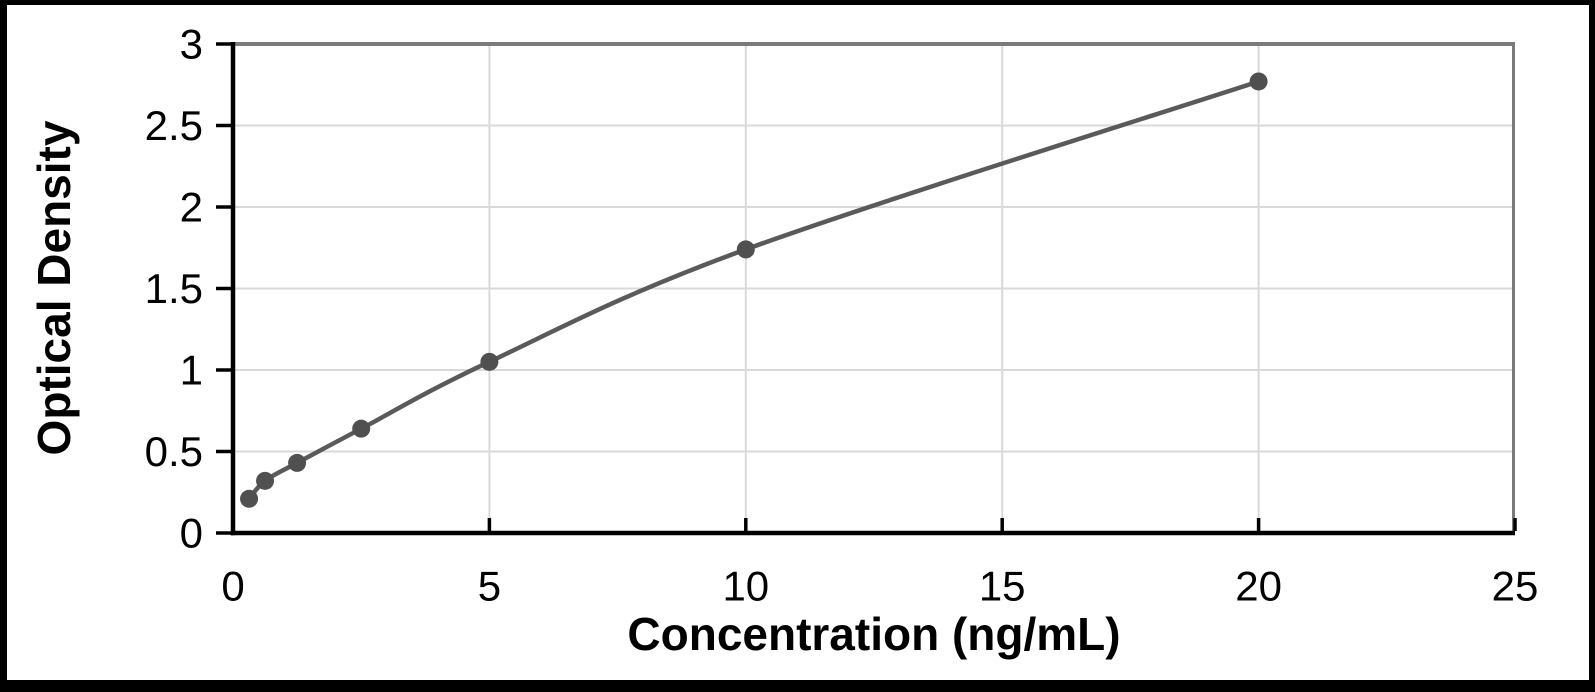  I want to click on x-tick-label: 10, so click(745, 586).